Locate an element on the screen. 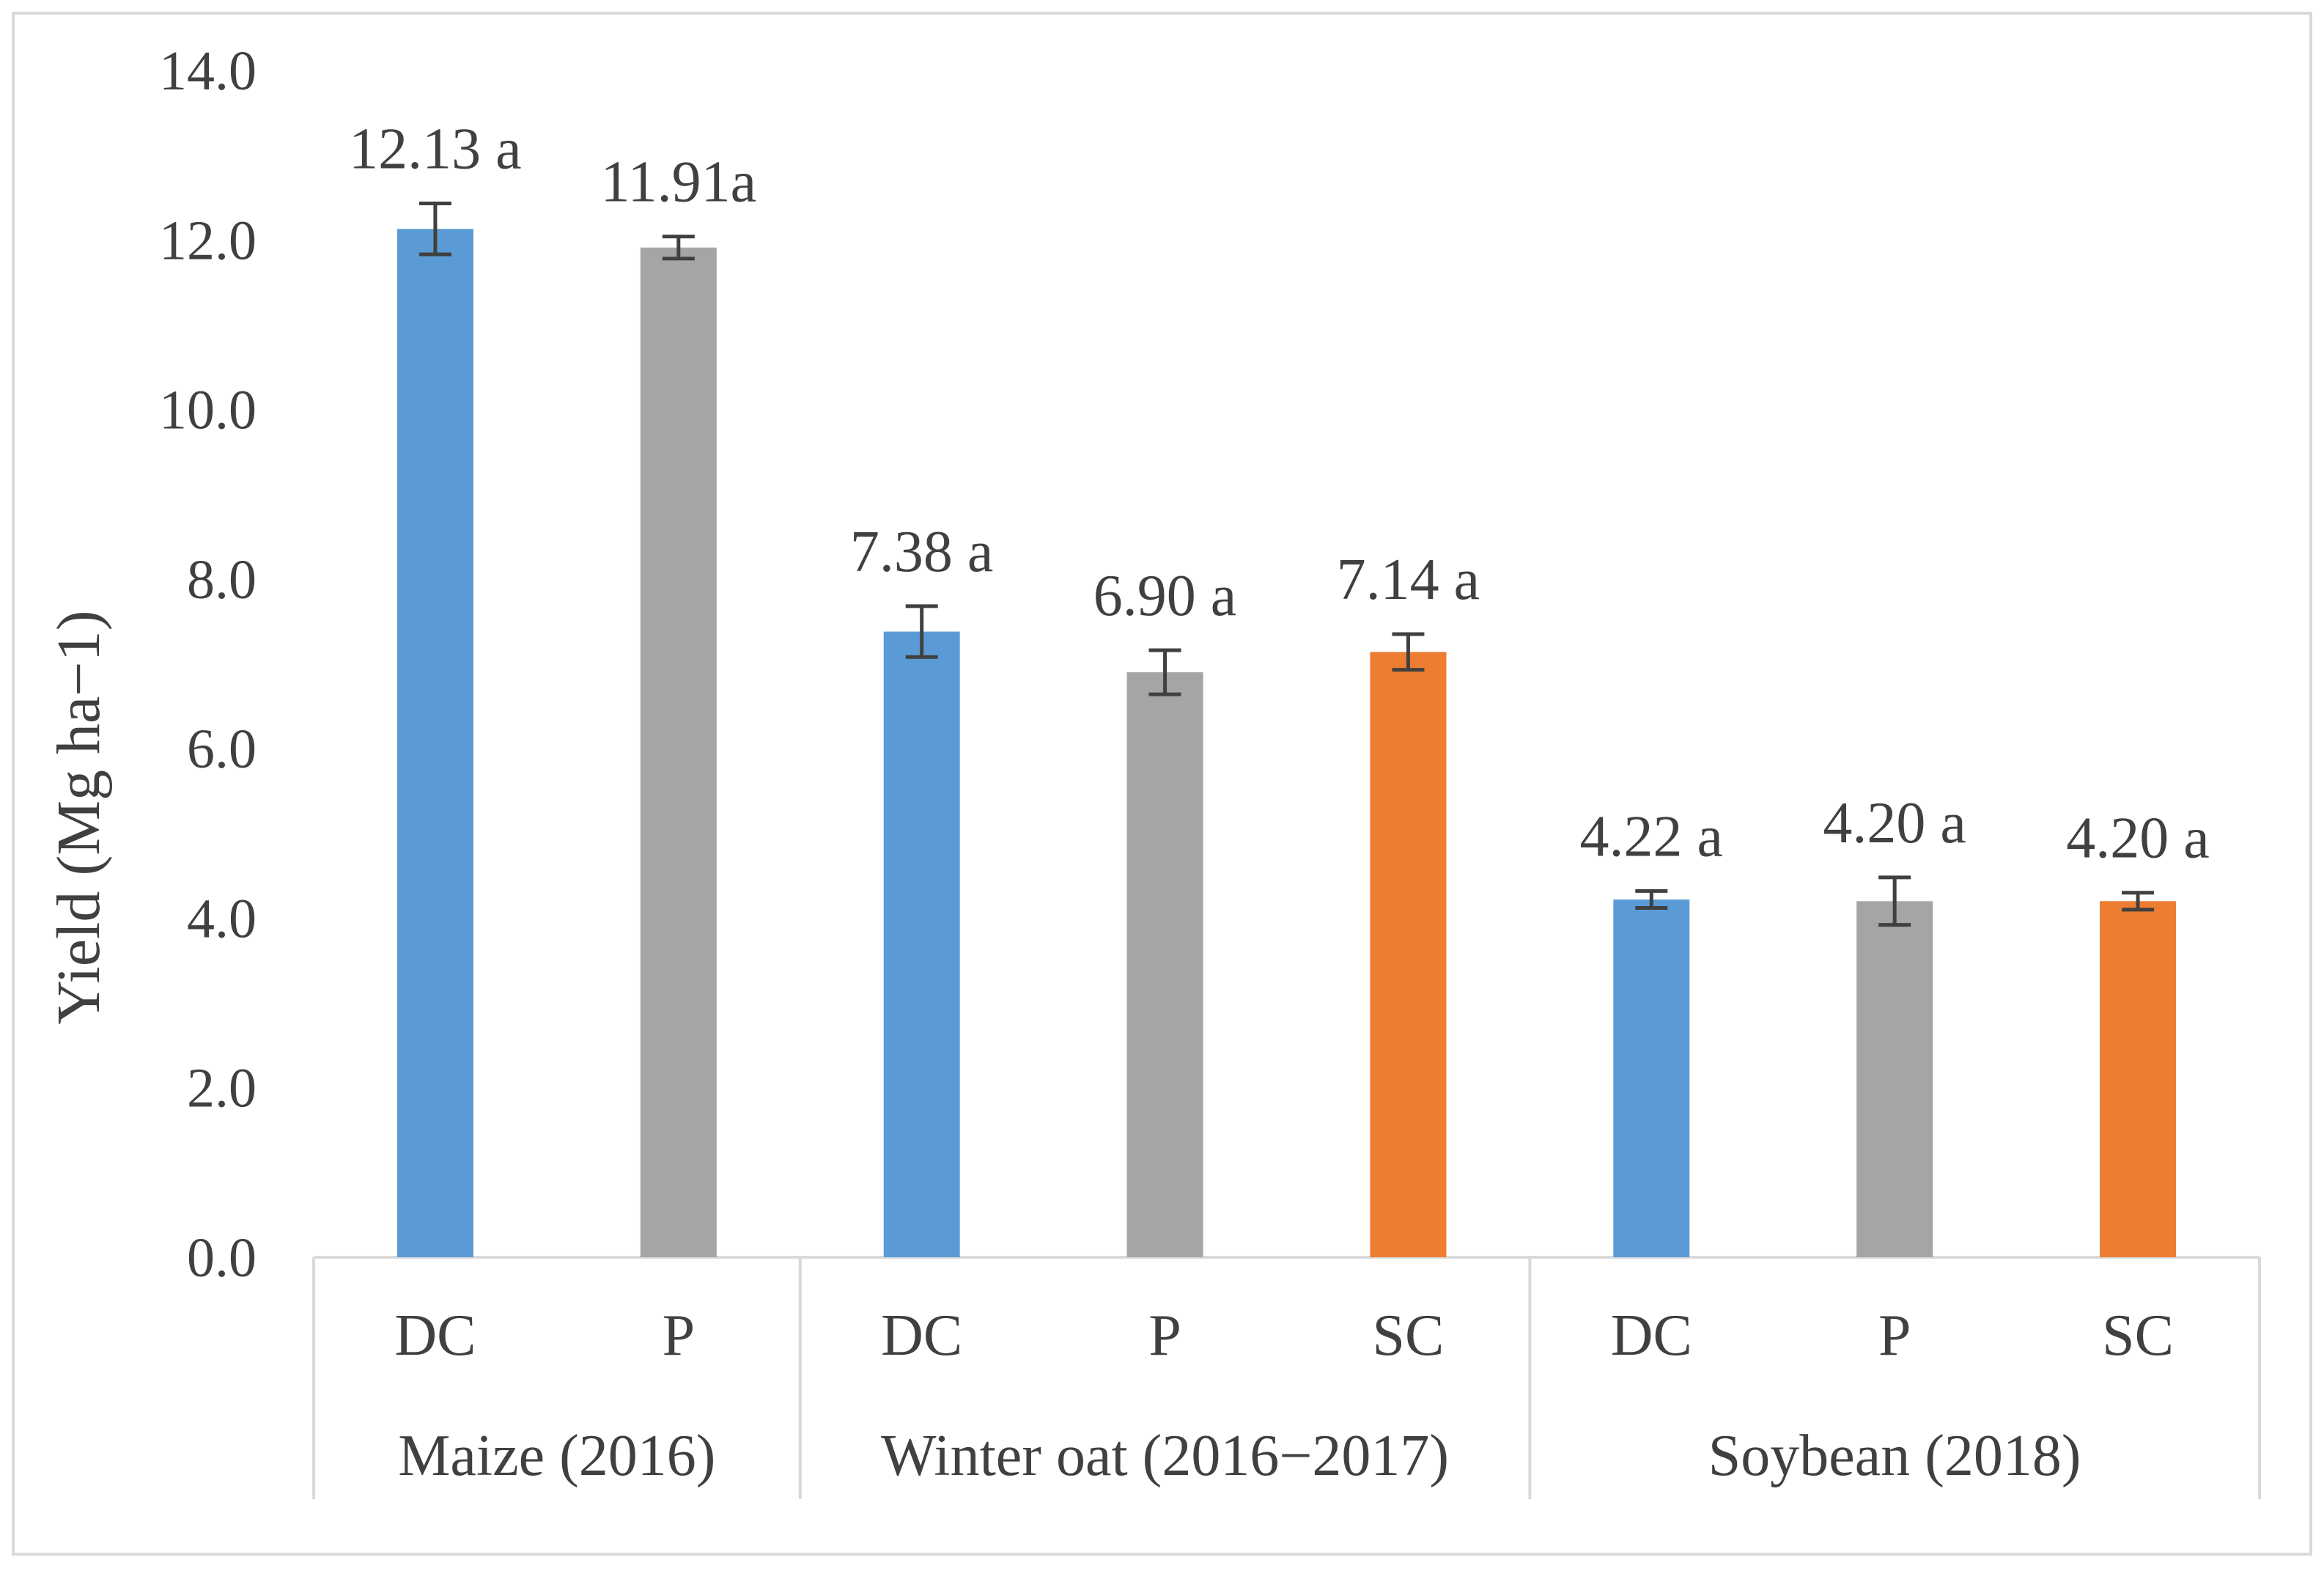  y-tick-label: 4.0 is located at coordinates (222, 919).